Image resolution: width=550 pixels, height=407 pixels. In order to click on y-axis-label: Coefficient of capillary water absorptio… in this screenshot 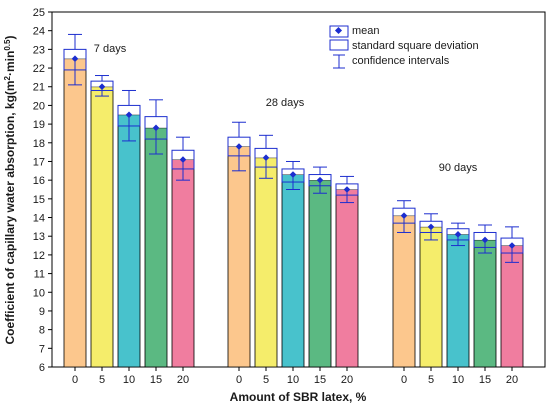, I will do `click(10, 190)`.